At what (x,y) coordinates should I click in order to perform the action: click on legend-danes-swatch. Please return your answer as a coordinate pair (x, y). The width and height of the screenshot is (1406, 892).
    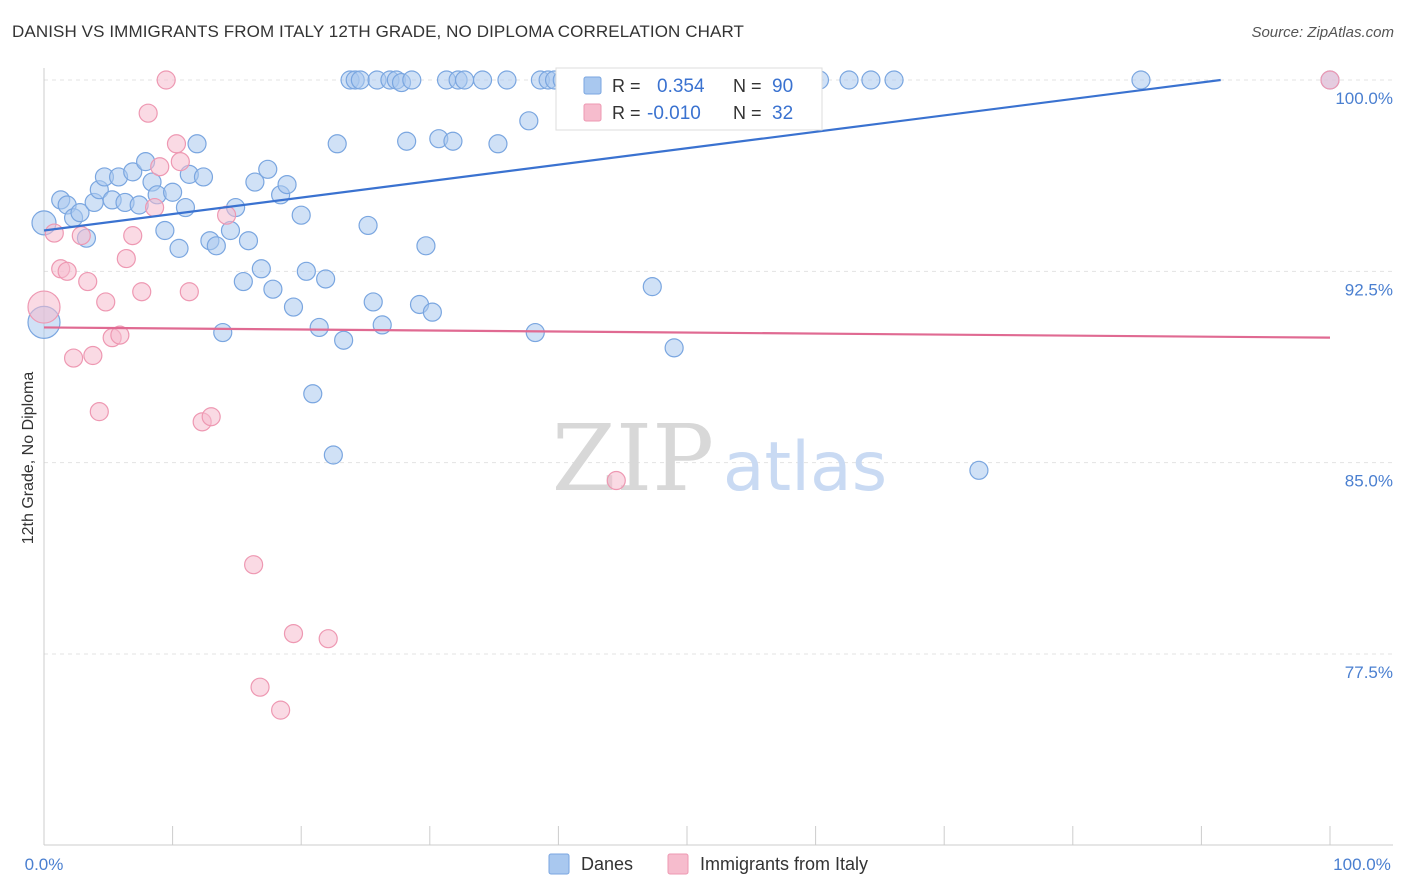
    Looking at the image, I should click on (559, 864).